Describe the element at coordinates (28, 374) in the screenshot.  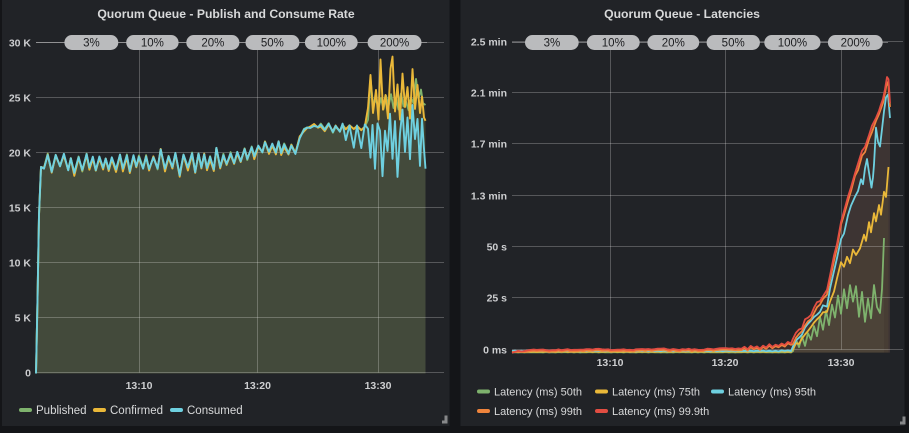
I see `svg-text: 0` at that location.